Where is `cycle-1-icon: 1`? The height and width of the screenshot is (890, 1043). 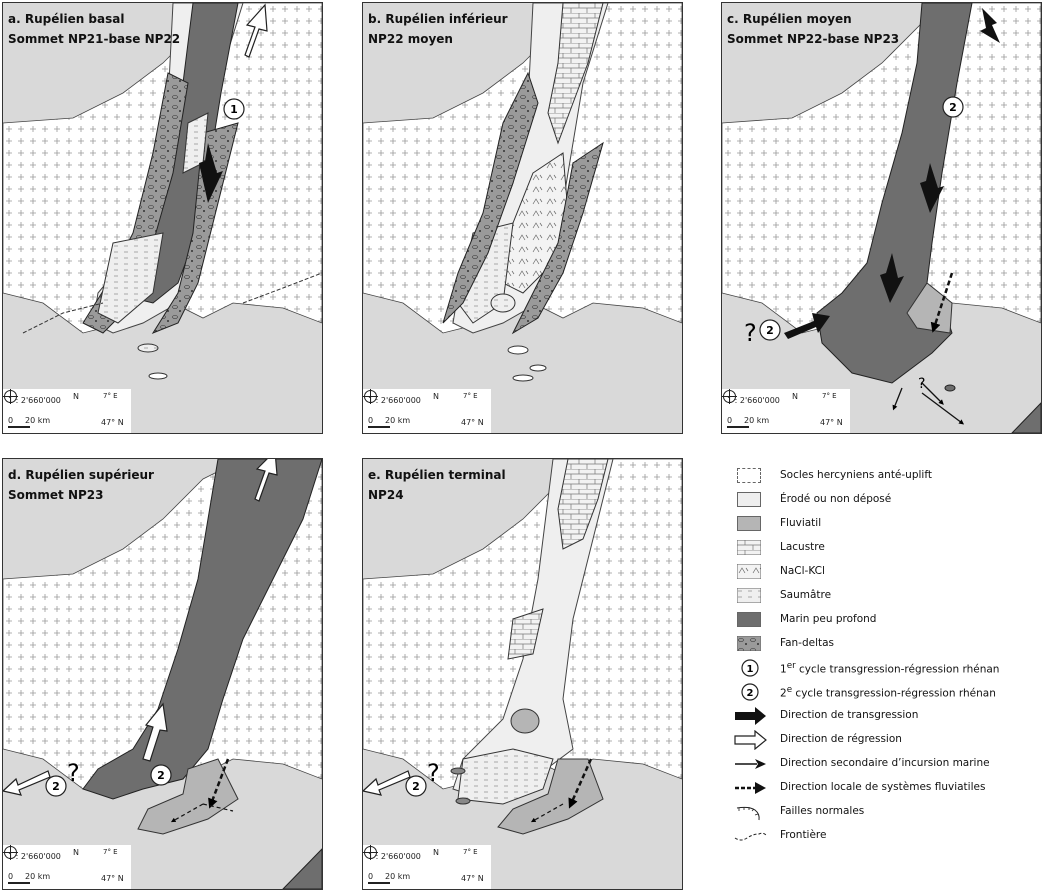
cycle-1-icon: 1 is located at coordinates (750, 668).